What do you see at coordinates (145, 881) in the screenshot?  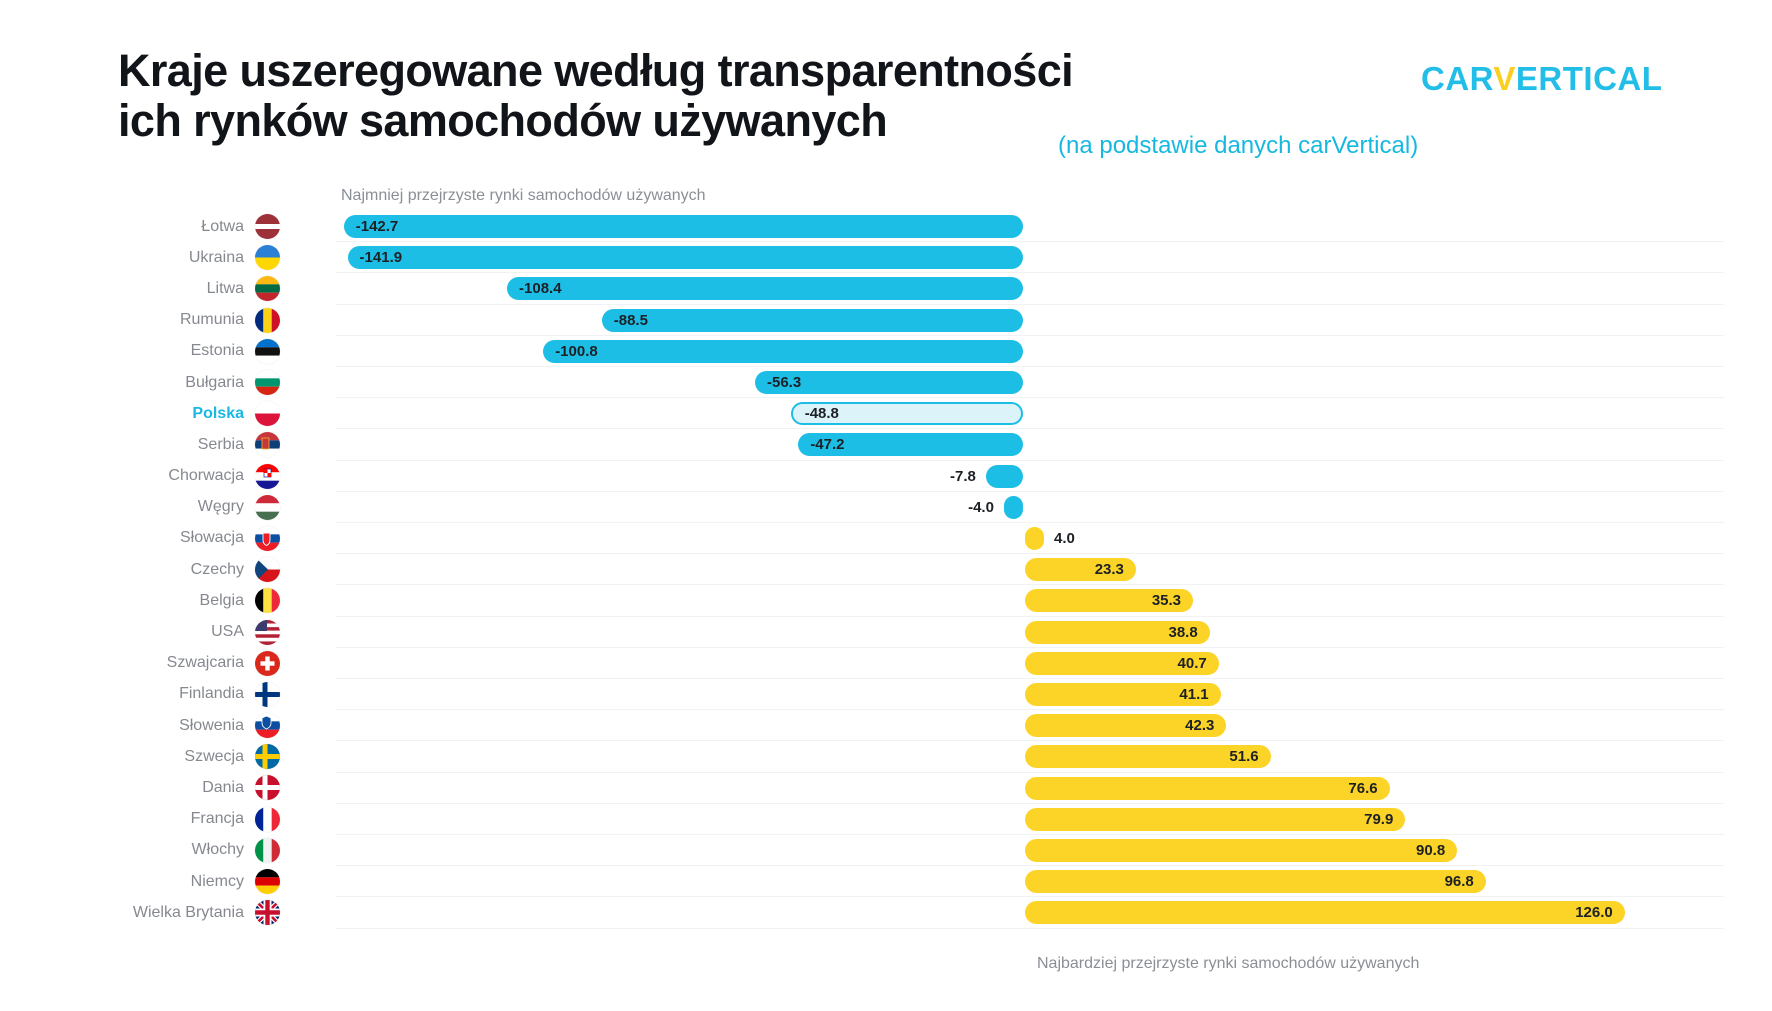 I see `category-label-row: Niemcy` at bounding box center [145, 881].